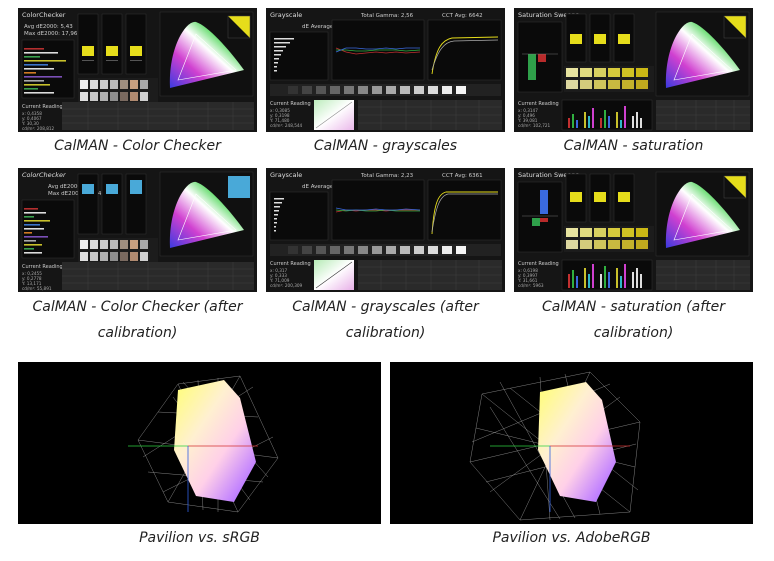 The height and width of the screenshot is (561, 774). What do you see at coordinates (38, 128) in the screenshot?
I see `reading-luminance: cd/m²: 208,812` at bounding box center [38, 128].